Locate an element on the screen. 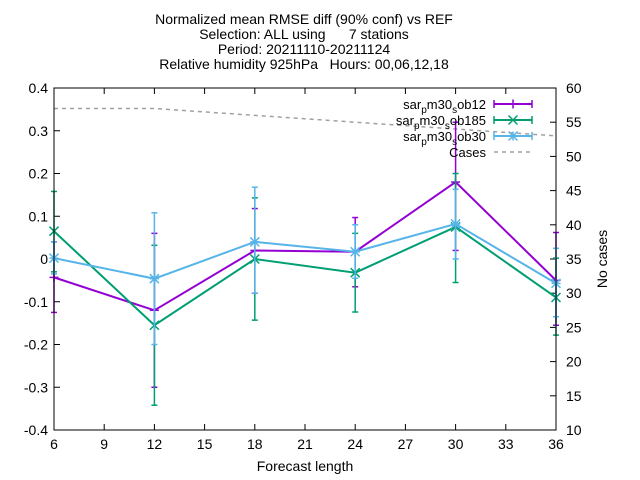  cases-layer is located at coordinates (305, 122).